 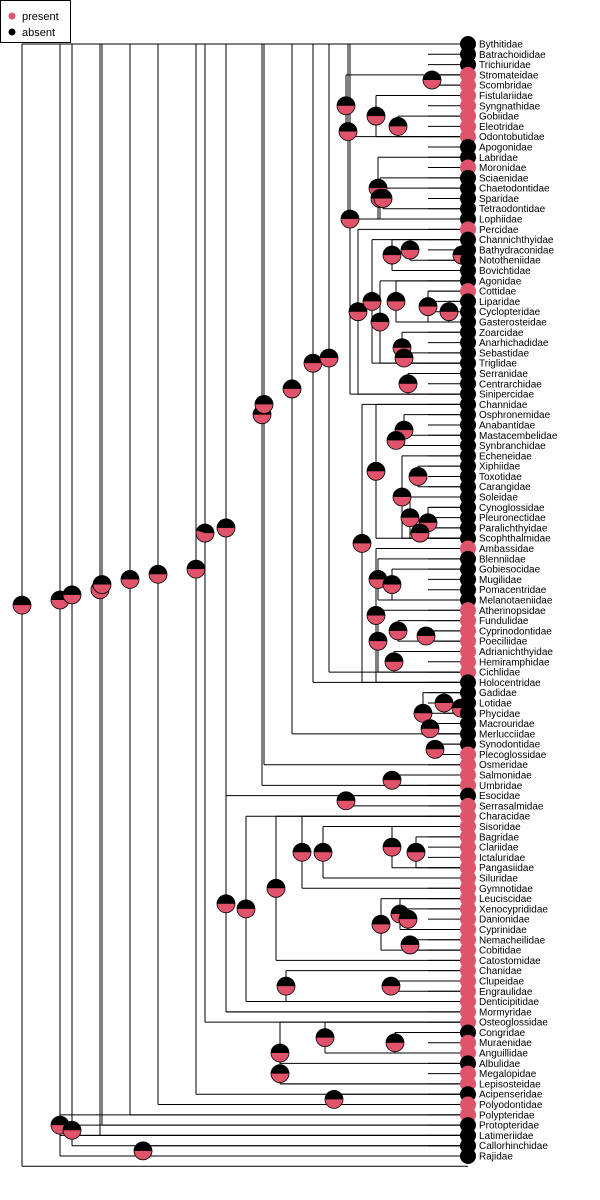 I want to click on tip-label: Chanidae, so click(x=500, y=971).